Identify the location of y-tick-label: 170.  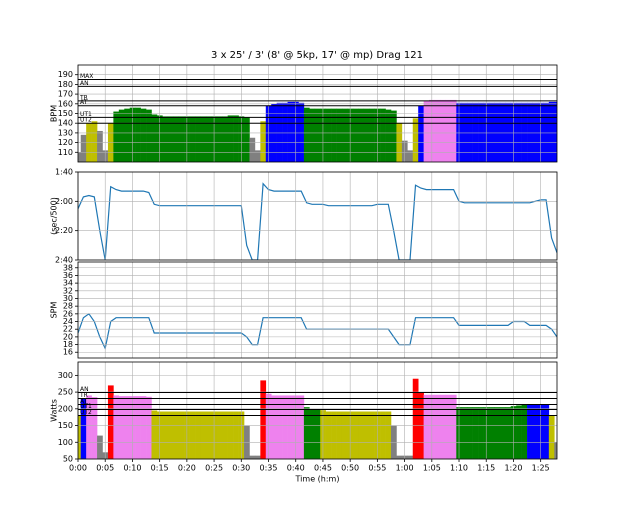
(65, 94).